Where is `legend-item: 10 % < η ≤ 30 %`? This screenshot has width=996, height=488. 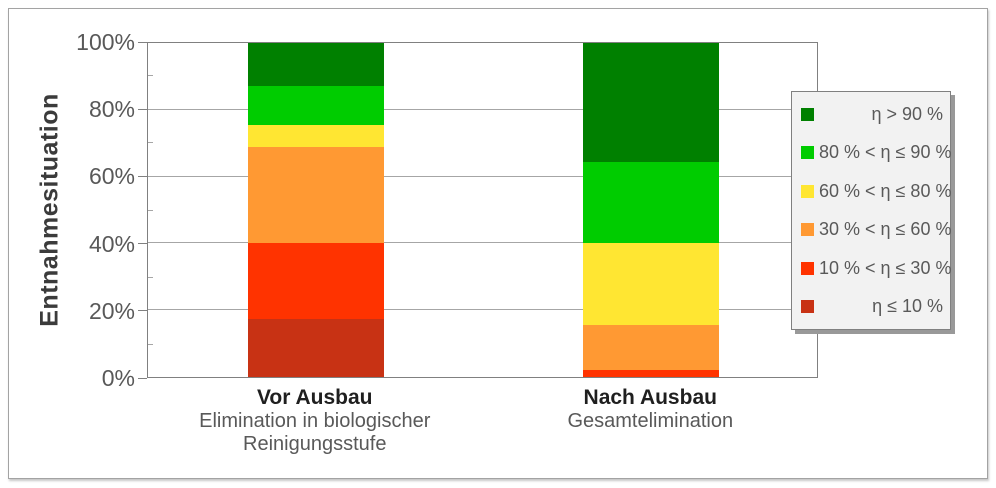 legend-item: 10 % < η ≤ 30 % is located at coordinates (876, 268).